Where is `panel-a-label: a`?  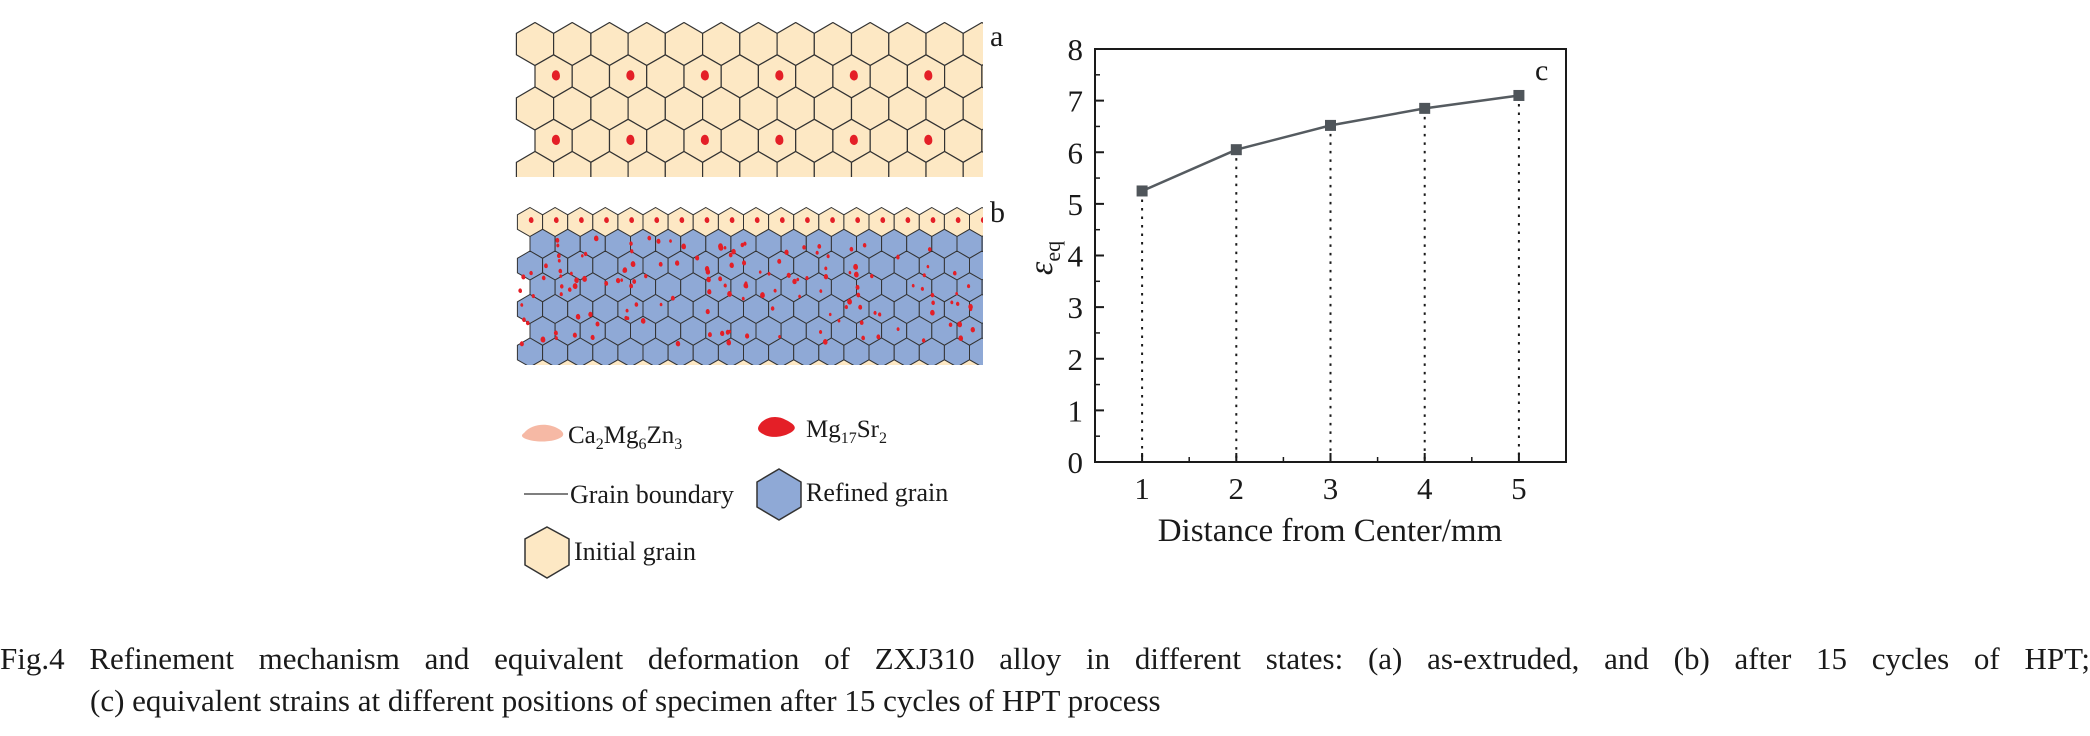 panel-a-label: a is located at coordinates (996, 36).